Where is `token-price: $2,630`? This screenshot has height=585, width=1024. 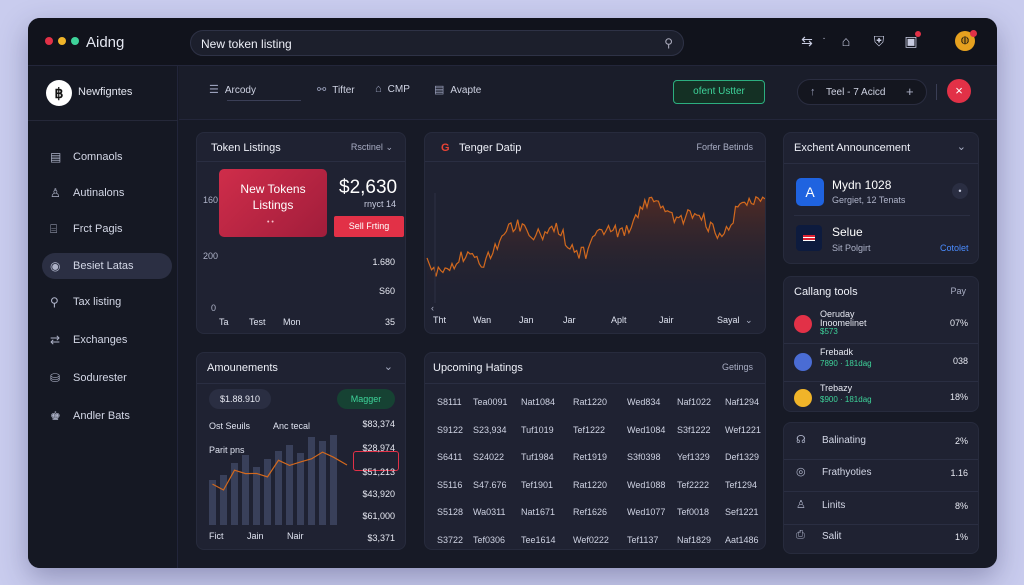 token-price: $2,630 is located at coordinates (368, 187).